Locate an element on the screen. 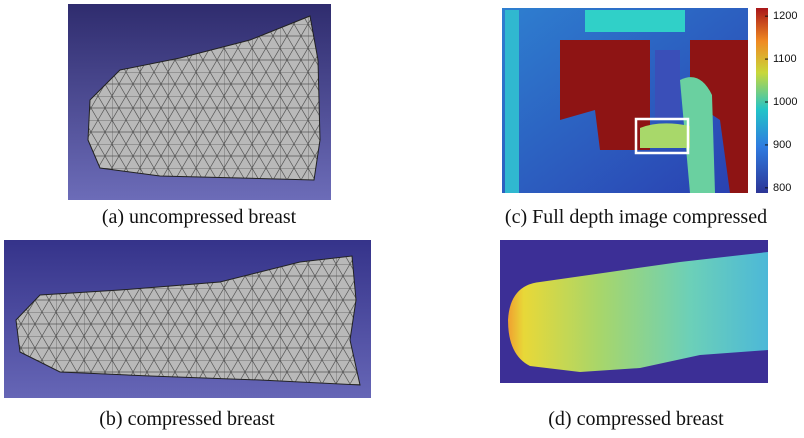 The width and height of the screenshot is (804, 438). mesh-image-a is located at coordinates (199, 102).